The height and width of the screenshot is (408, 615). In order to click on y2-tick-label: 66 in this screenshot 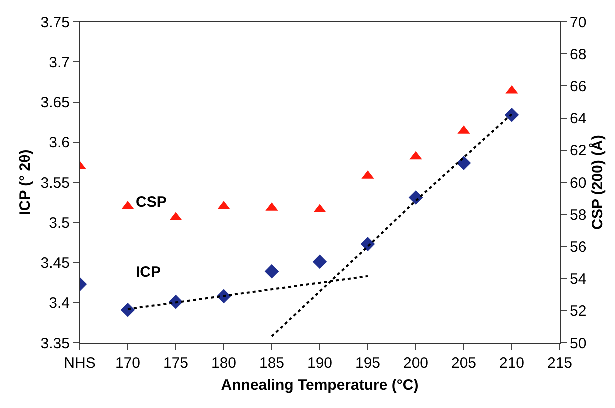, I will do `click(578, 87)`.